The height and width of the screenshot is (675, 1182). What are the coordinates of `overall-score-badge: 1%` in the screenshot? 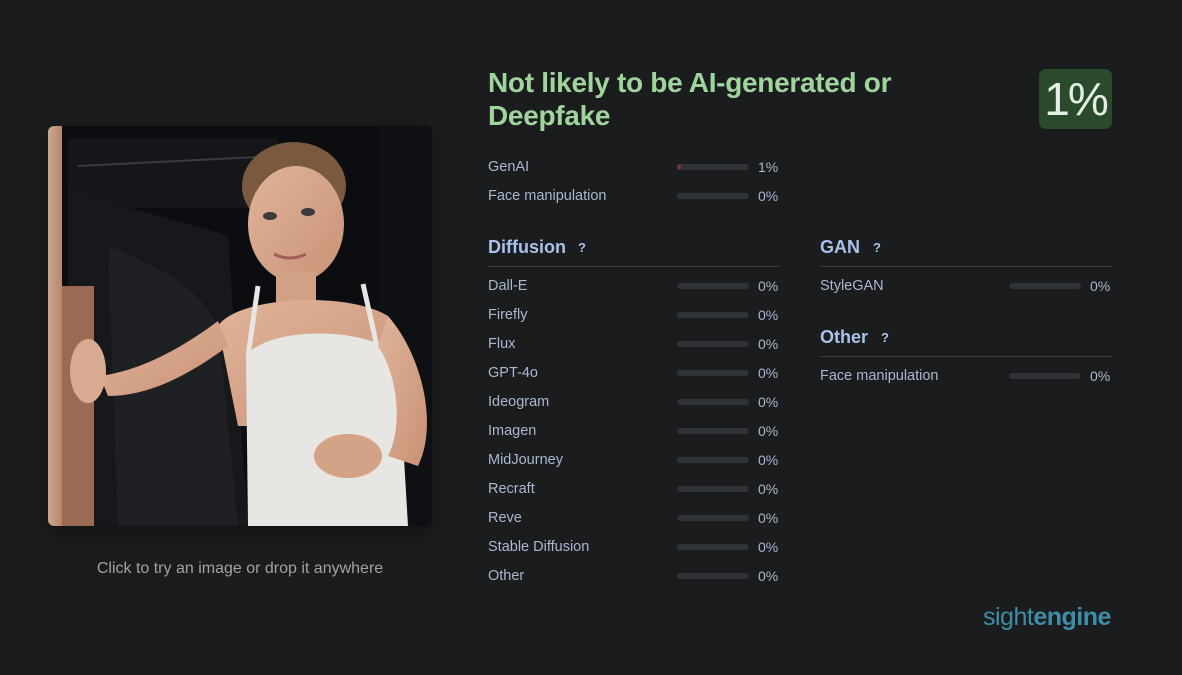 It's located at (1075, 99).